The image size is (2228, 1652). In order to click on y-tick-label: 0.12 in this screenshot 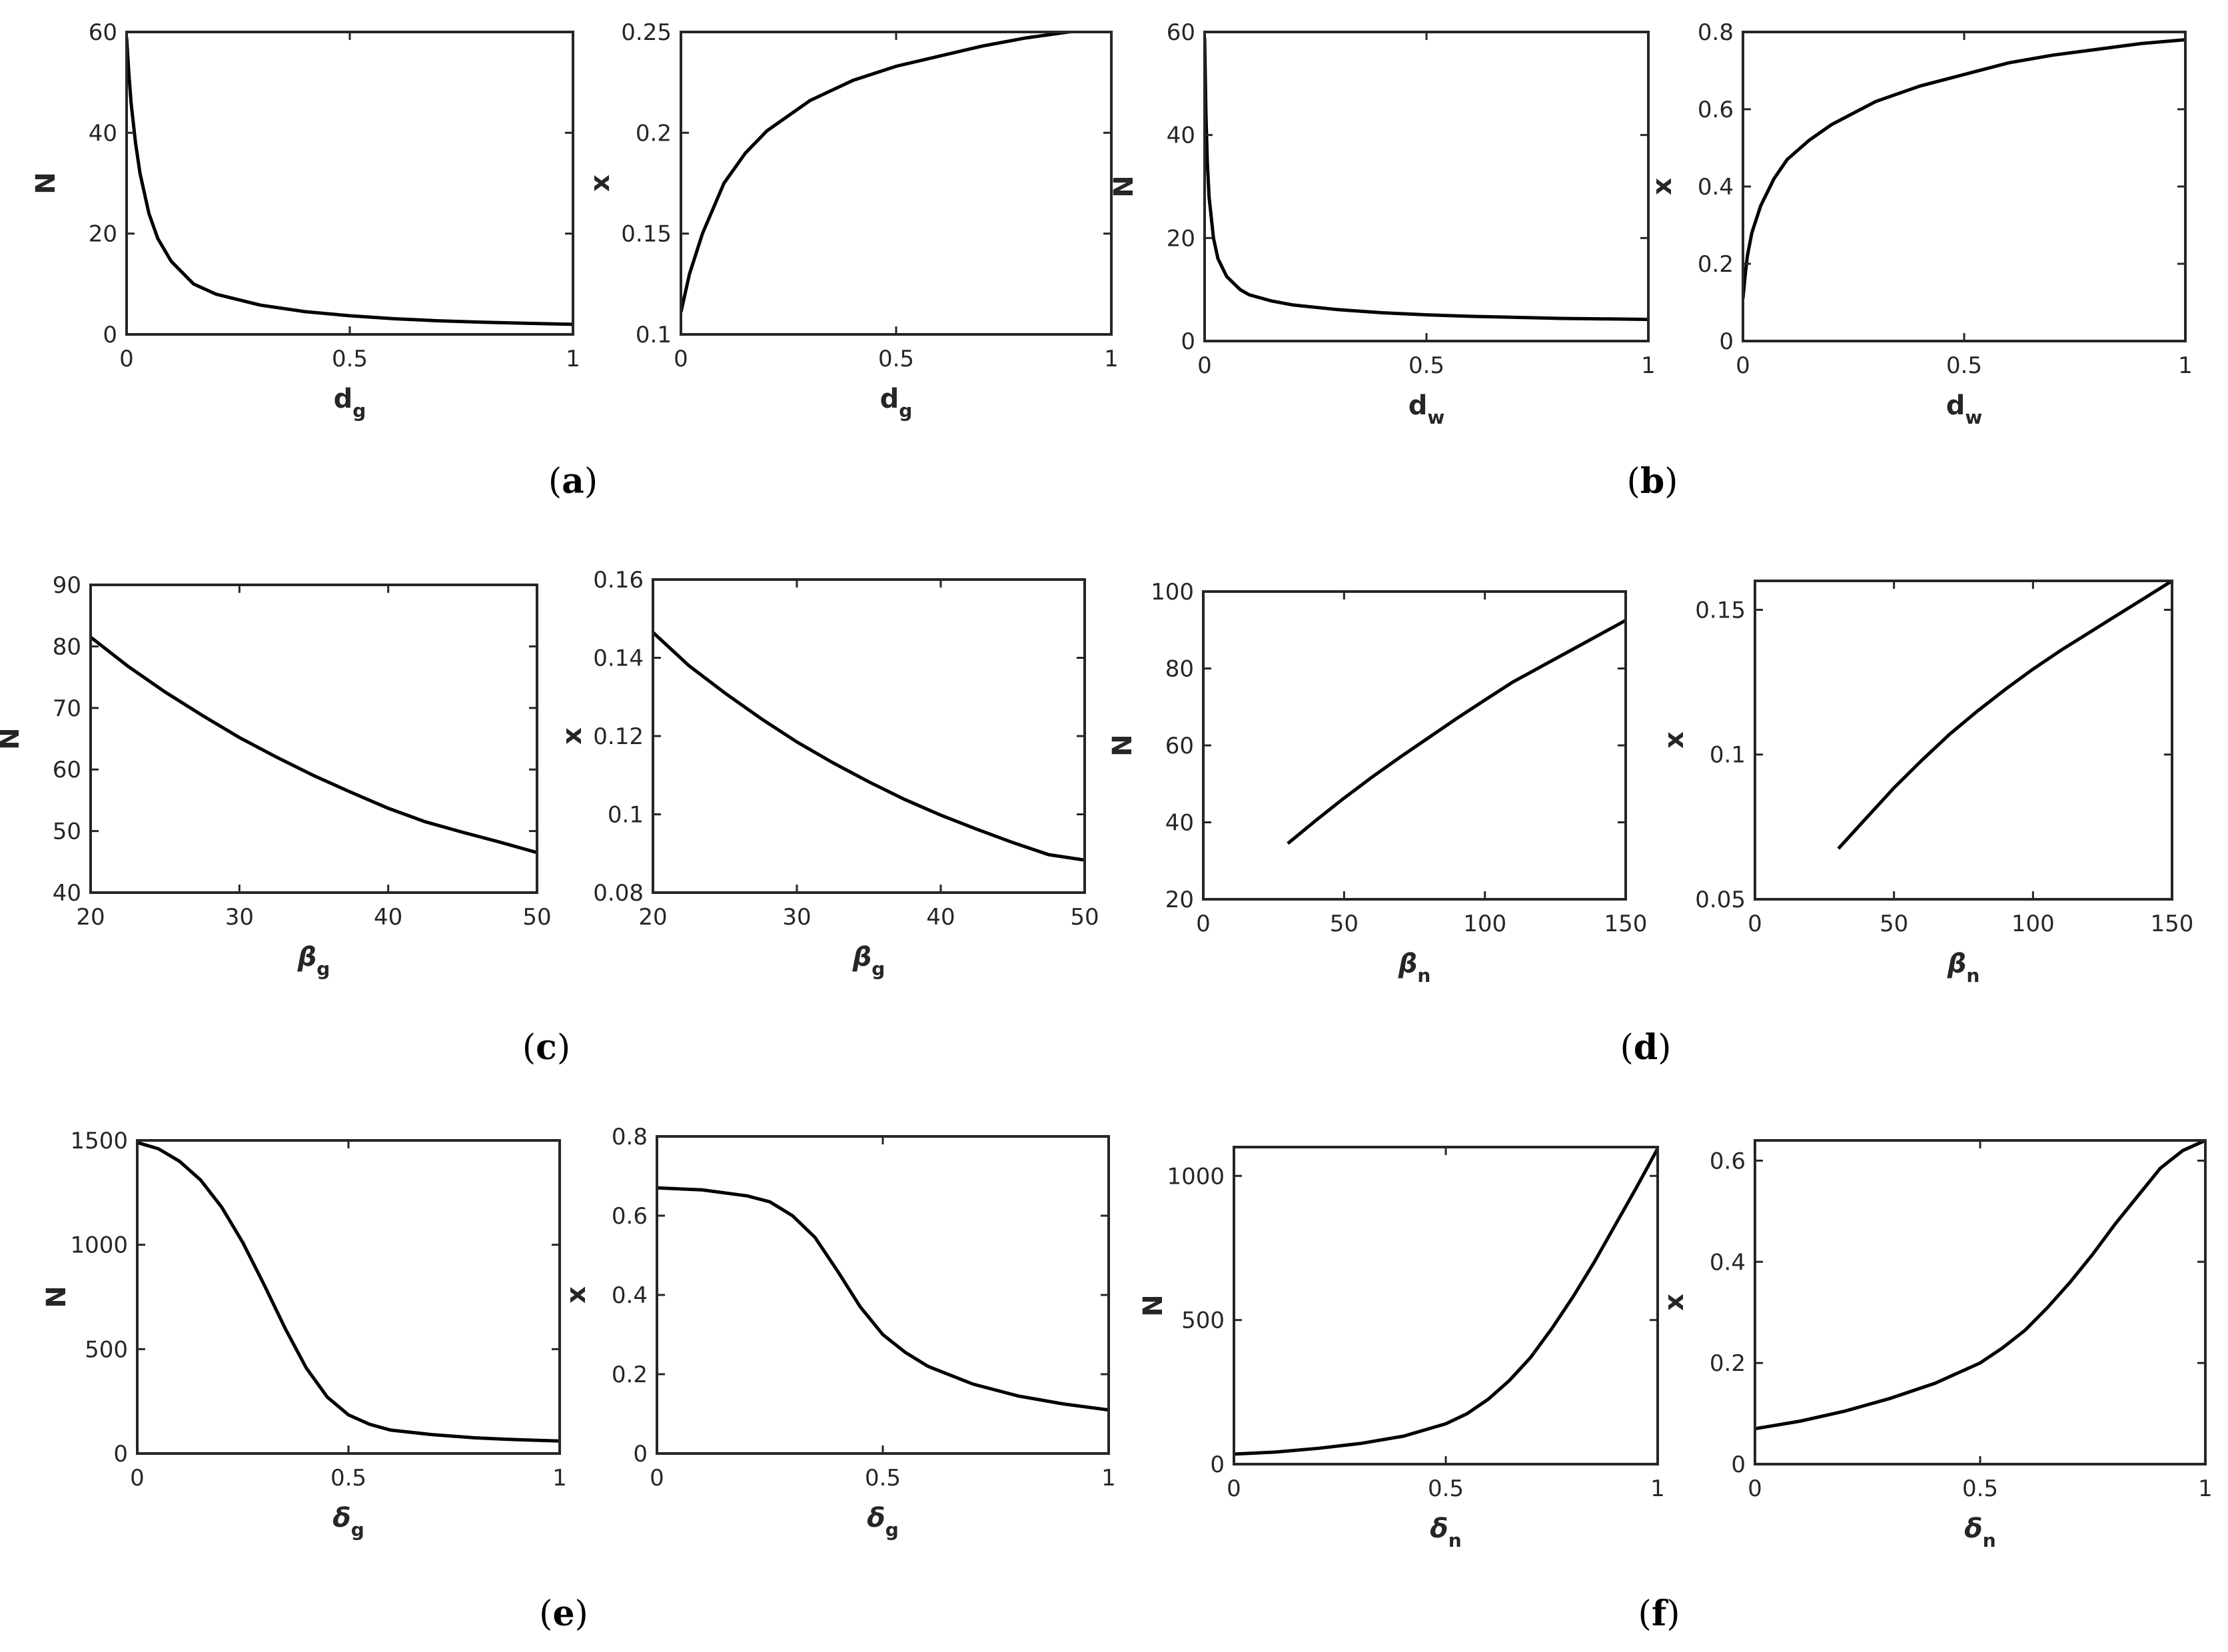, I will do `click(618, 736)`.